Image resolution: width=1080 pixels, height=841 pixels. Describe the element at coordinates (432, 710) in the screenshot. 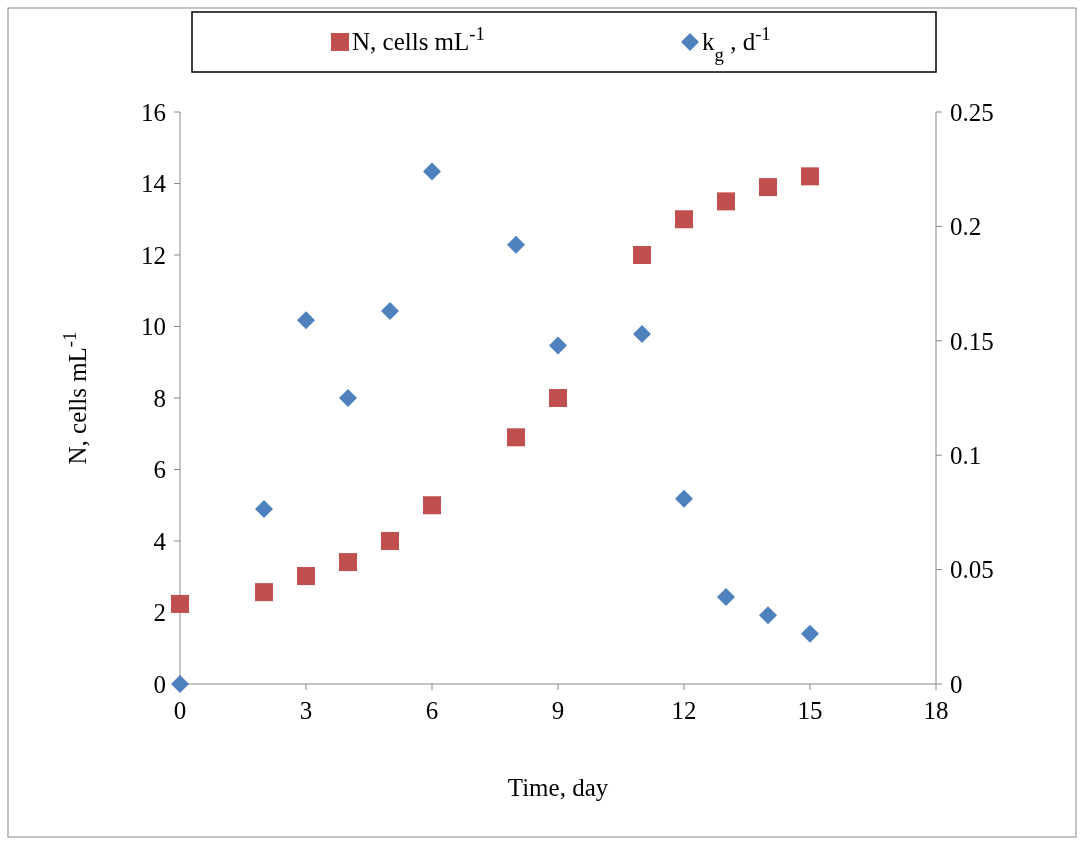

I see `x-tick-label: 6` at that location.